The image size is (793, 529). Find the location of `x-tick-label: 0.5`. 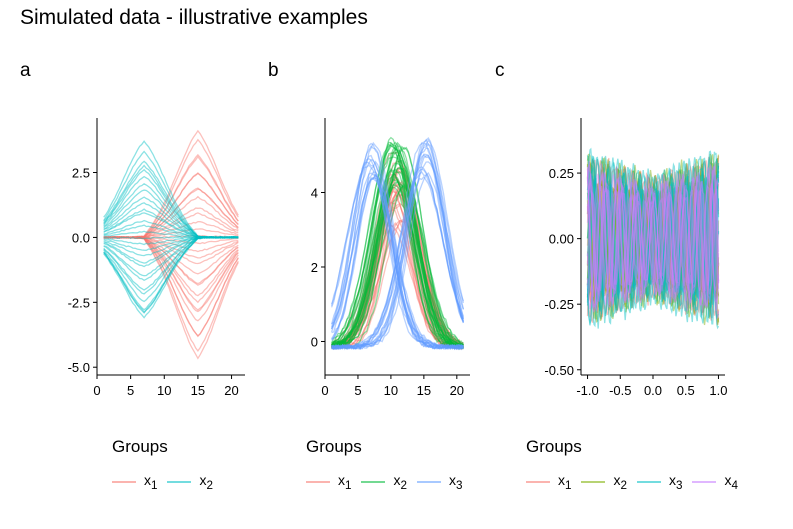

x-tick-label: 0.5 is located at coordinates (686, 390).